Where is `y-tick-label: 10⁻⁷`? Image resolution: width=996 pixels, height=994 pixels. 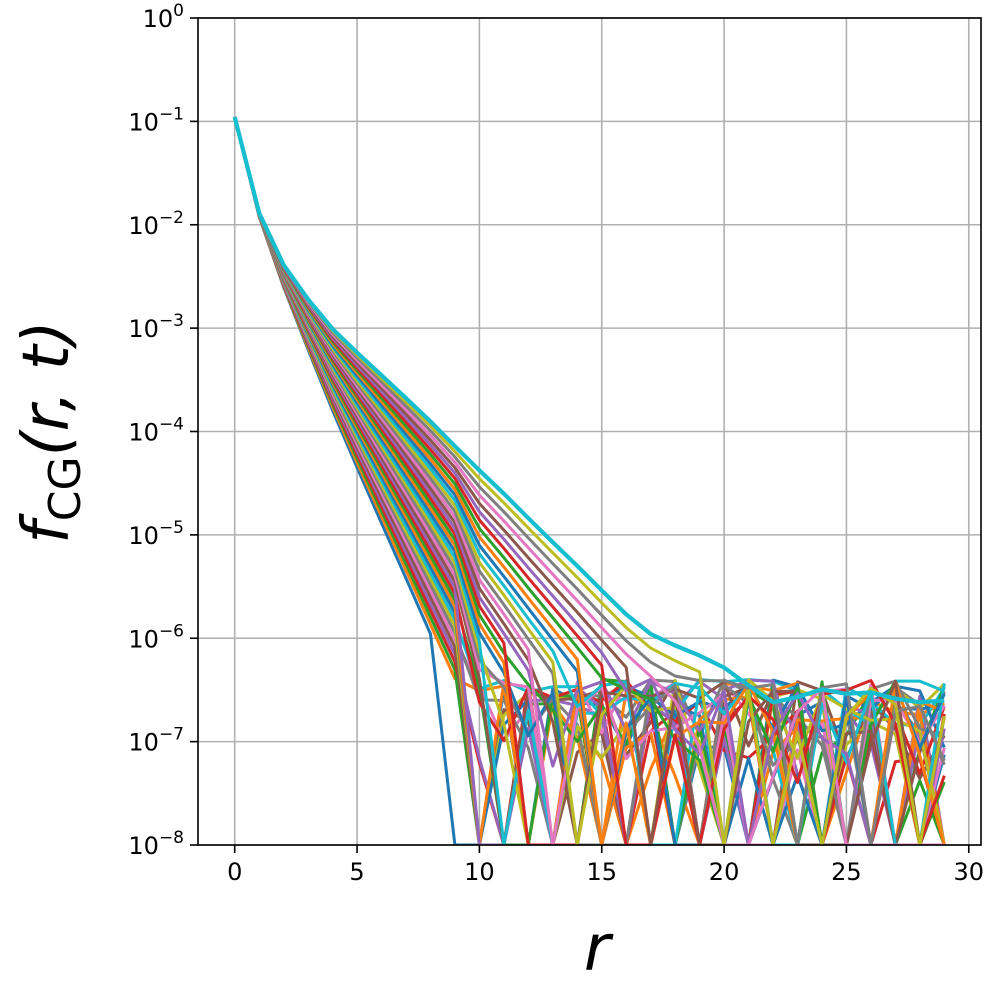
y-tick-label: 10⁻⁷ is located at coordinates (156, 741).